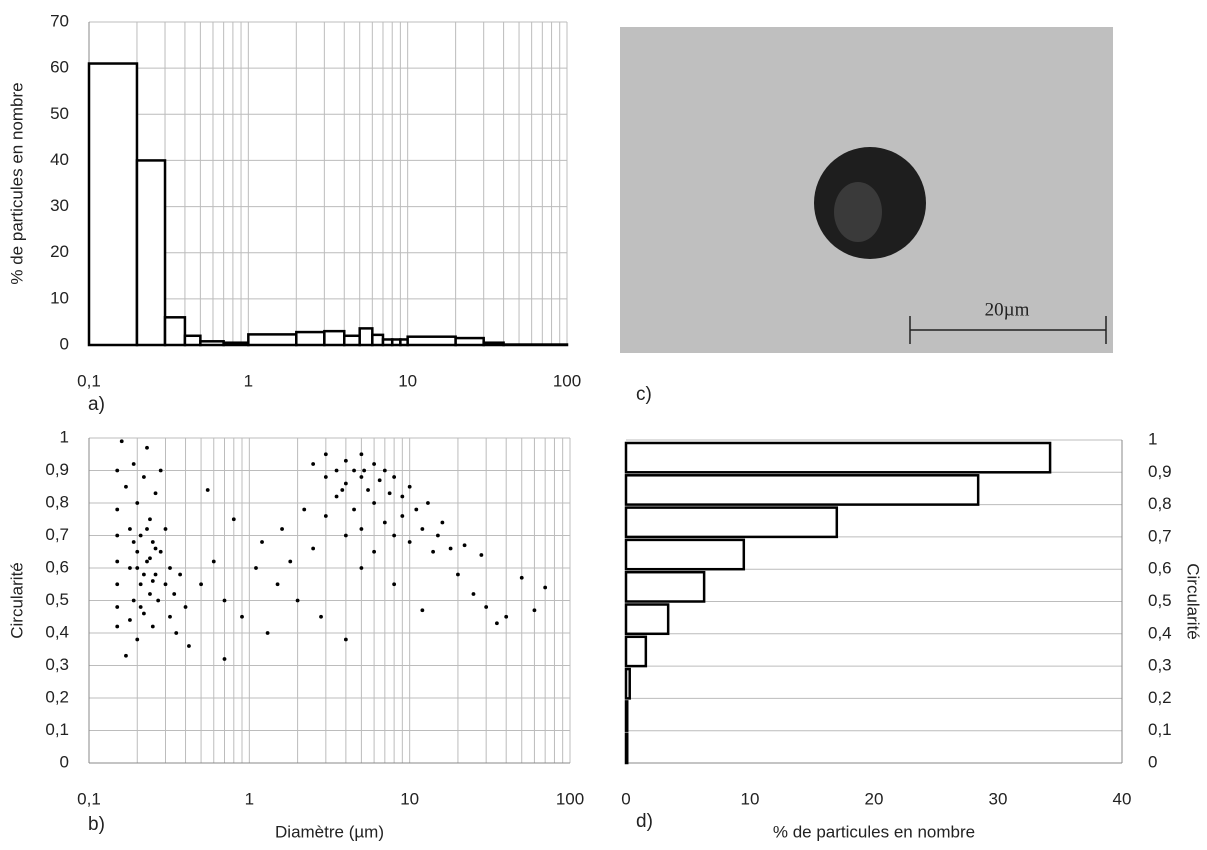  I want to click on x-tick-label: 1, so click(249, 798).